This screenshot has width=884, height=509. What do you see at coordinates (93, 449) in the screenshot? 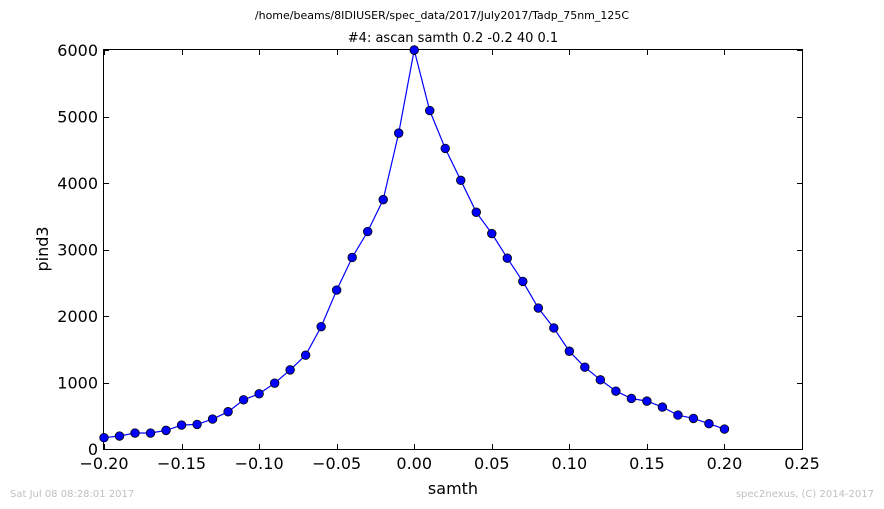
I see `y-tick-label: 0` at bounding box center [93, 449].